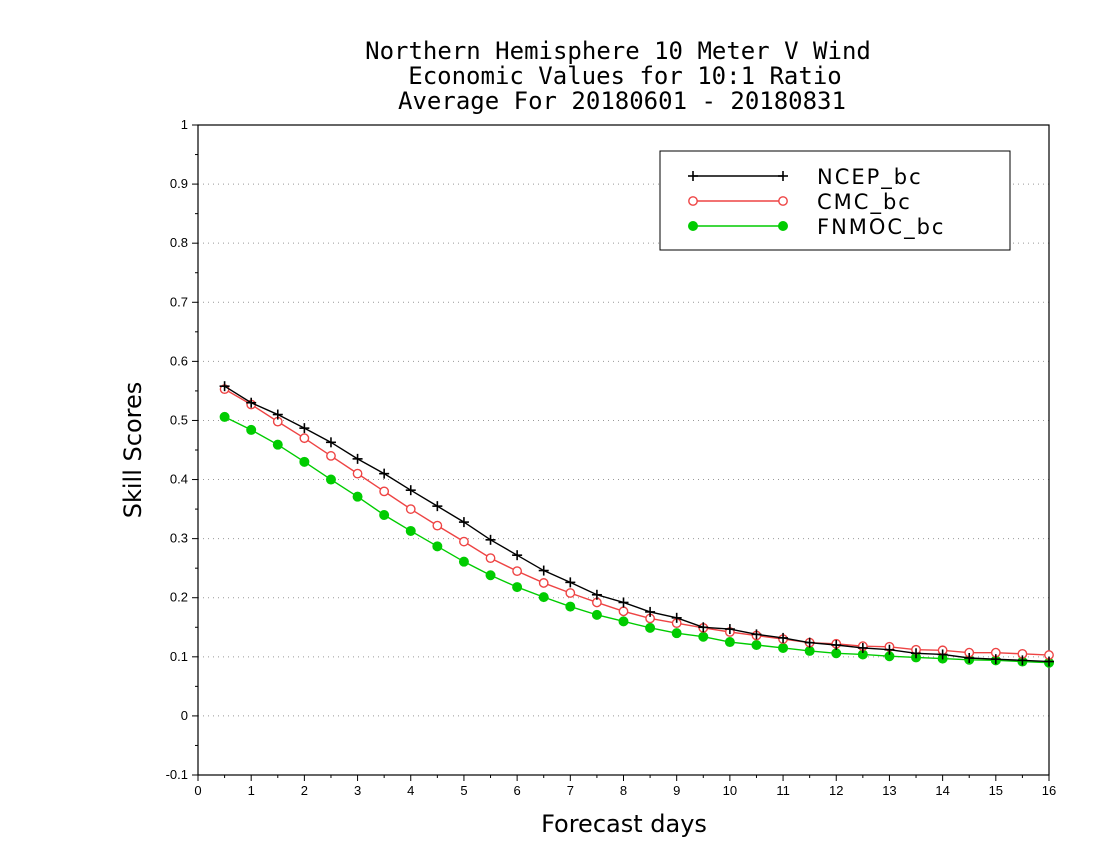 The image size is (1100, 850). I want to click on y-tick-label: 0.6, so click(179, 360).